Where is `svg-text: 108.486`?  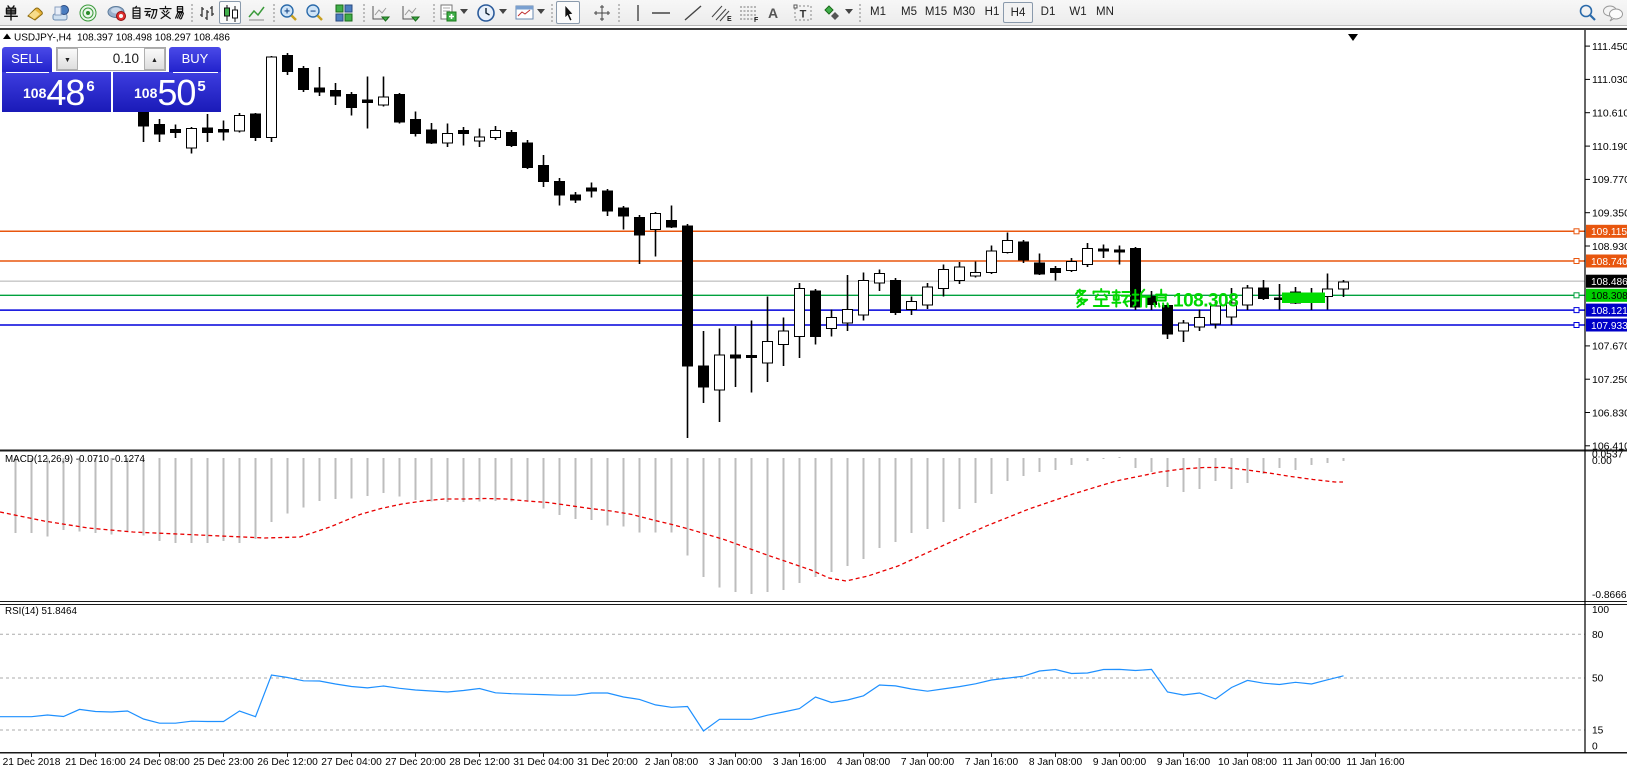 svg-text: 108.486 is located at coordinates (1609, 282).